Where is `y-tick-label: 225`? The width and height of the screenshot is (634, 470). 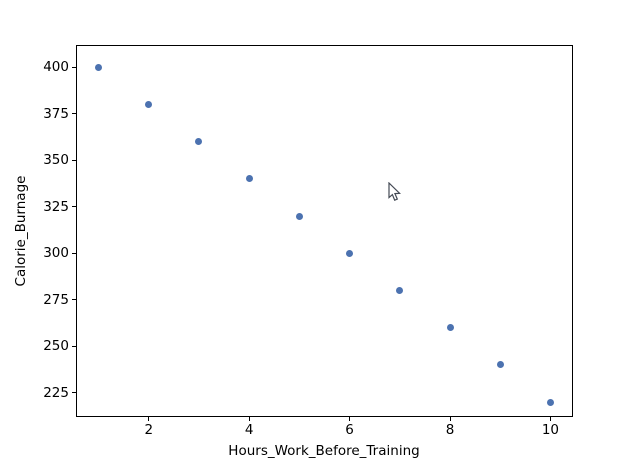
y-tick-label: 225 is located at coordinates (56, 392).